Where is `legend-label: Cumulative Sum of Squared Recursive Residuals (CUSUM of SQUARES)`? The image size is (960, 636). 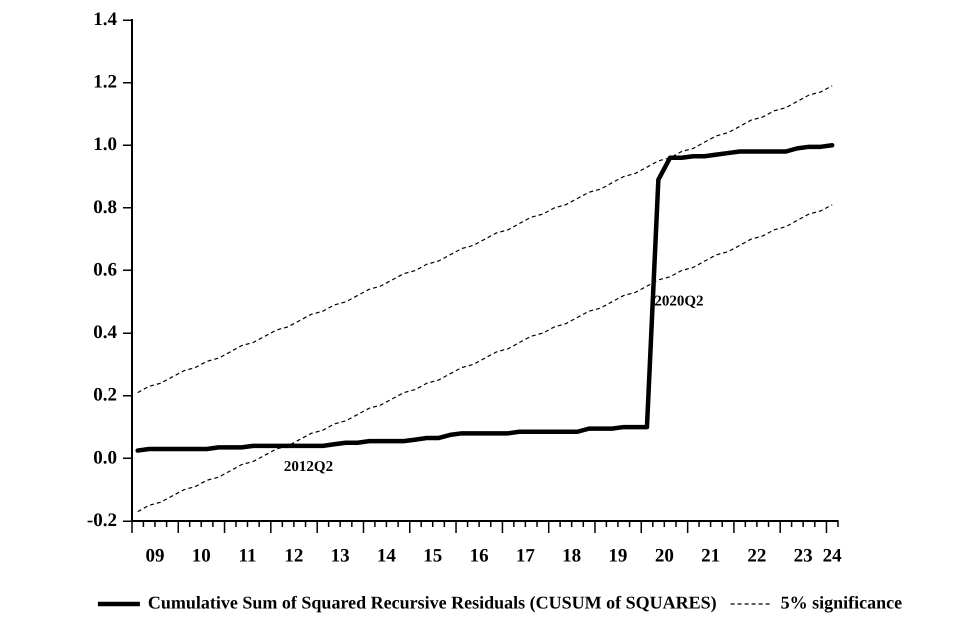 legend-label: Cumulative Sum of Squared Recursive Residuals (CUSUM of SQUARES) is located at coordinates (432, 602).